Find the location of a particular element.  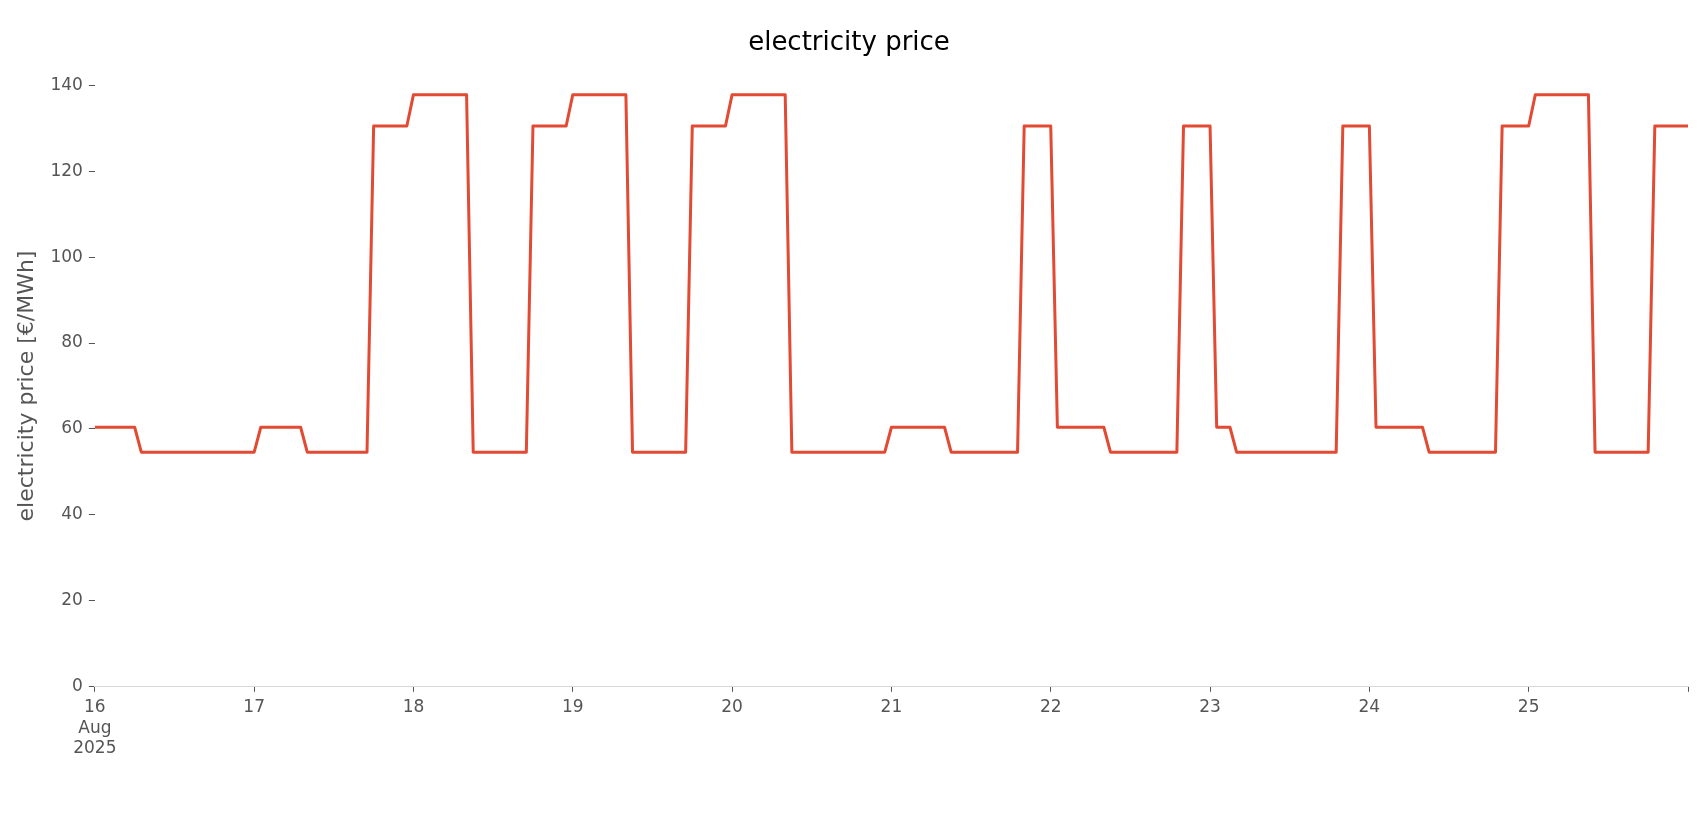

chart-title: electricity price is located at coordinates (849, 41).